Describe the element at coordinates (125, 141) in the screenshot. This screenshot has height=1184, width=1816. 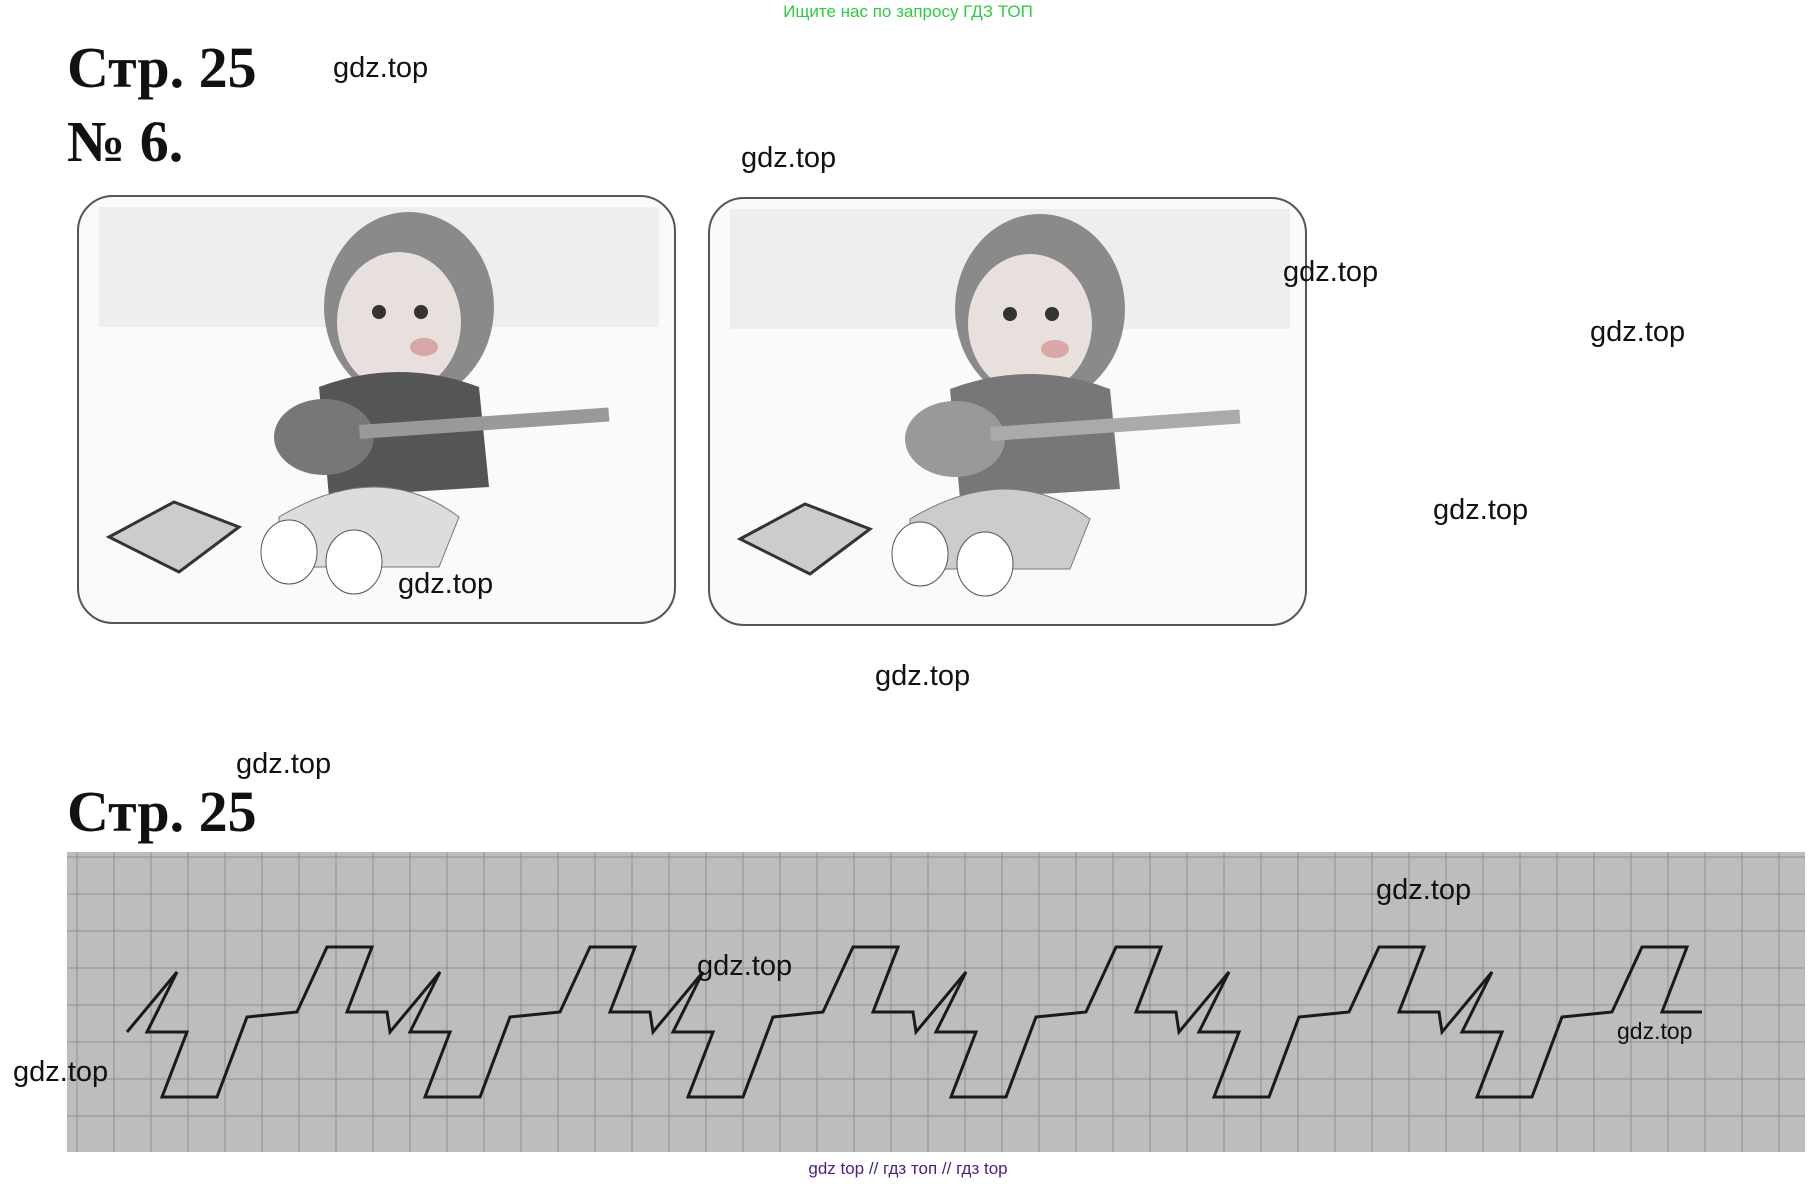
I see `exercise-number: № 6.` at that location.